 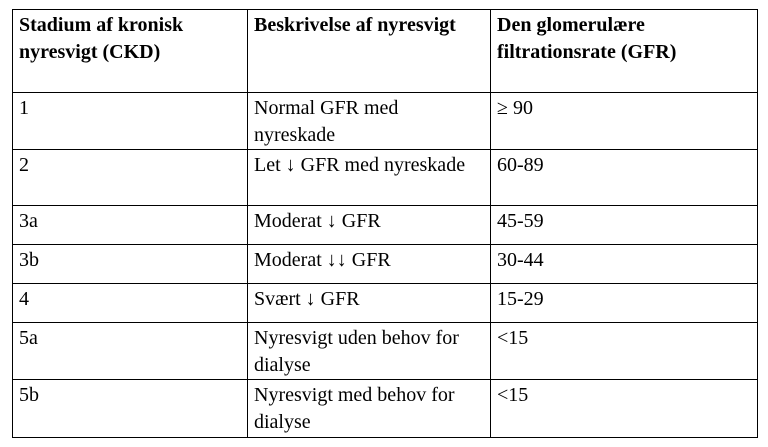 What do you see at coordinates (369, 225) in the screenshot?
I see `cell-description: Moderat ↓ GFR` at bounding box center [369, 225].